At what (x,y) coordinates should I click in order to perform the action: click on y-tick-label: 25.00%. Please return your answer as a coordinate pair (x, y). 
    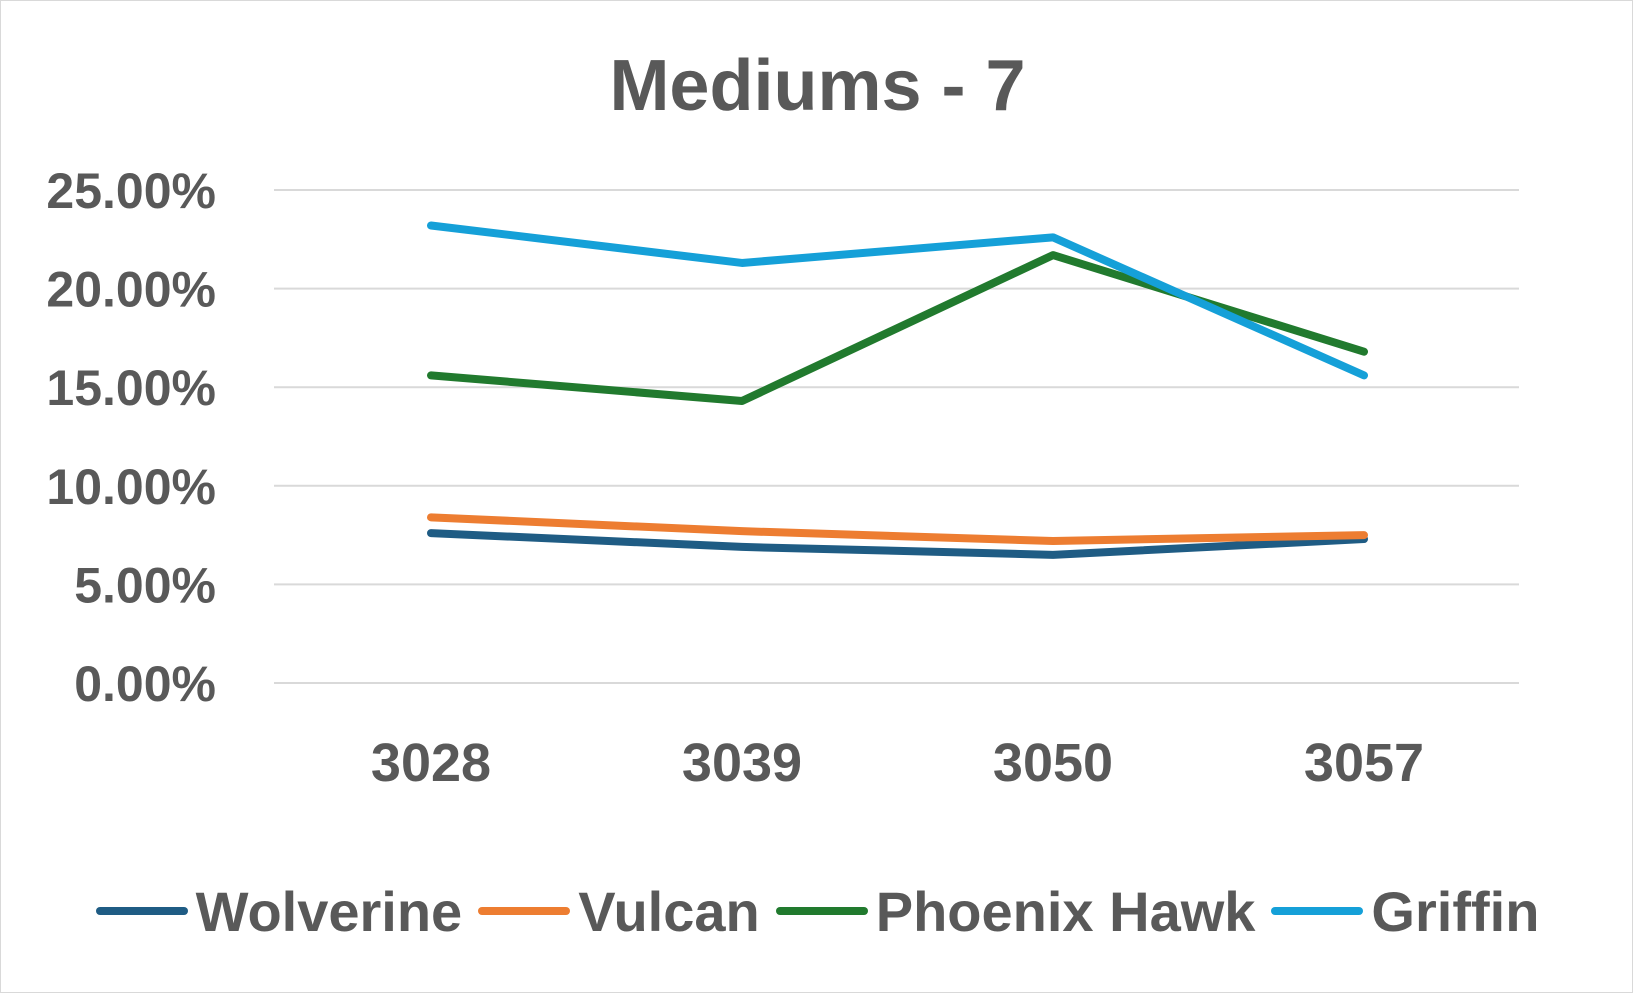
    Looking at the image, I should click on (131, 191).